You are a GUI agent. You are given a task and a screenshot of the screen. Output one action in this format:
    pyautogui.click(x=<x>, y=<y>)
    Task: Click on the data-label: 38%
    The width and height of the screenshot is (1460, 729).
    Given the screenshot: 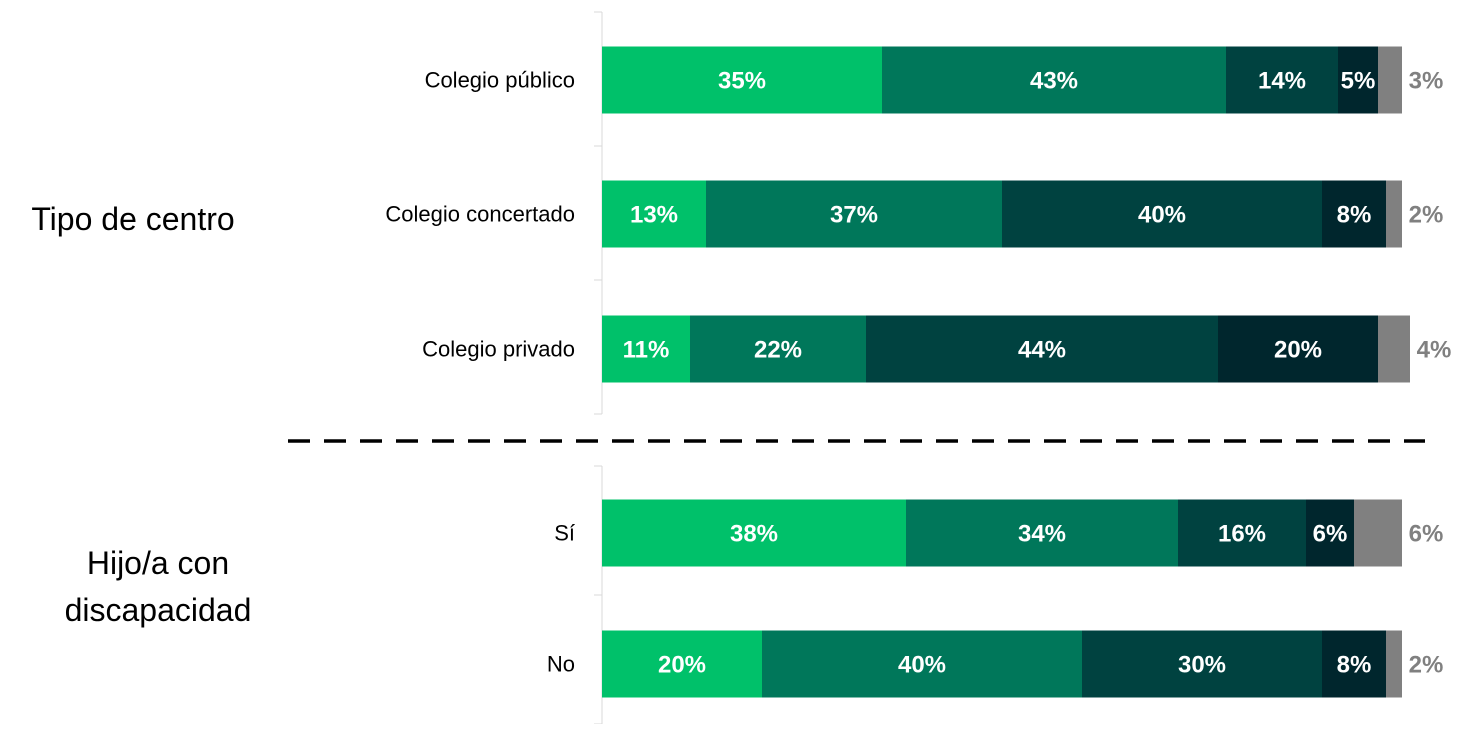 What is the action you would take?
    pyautogui.click(x=754, y=534)
    